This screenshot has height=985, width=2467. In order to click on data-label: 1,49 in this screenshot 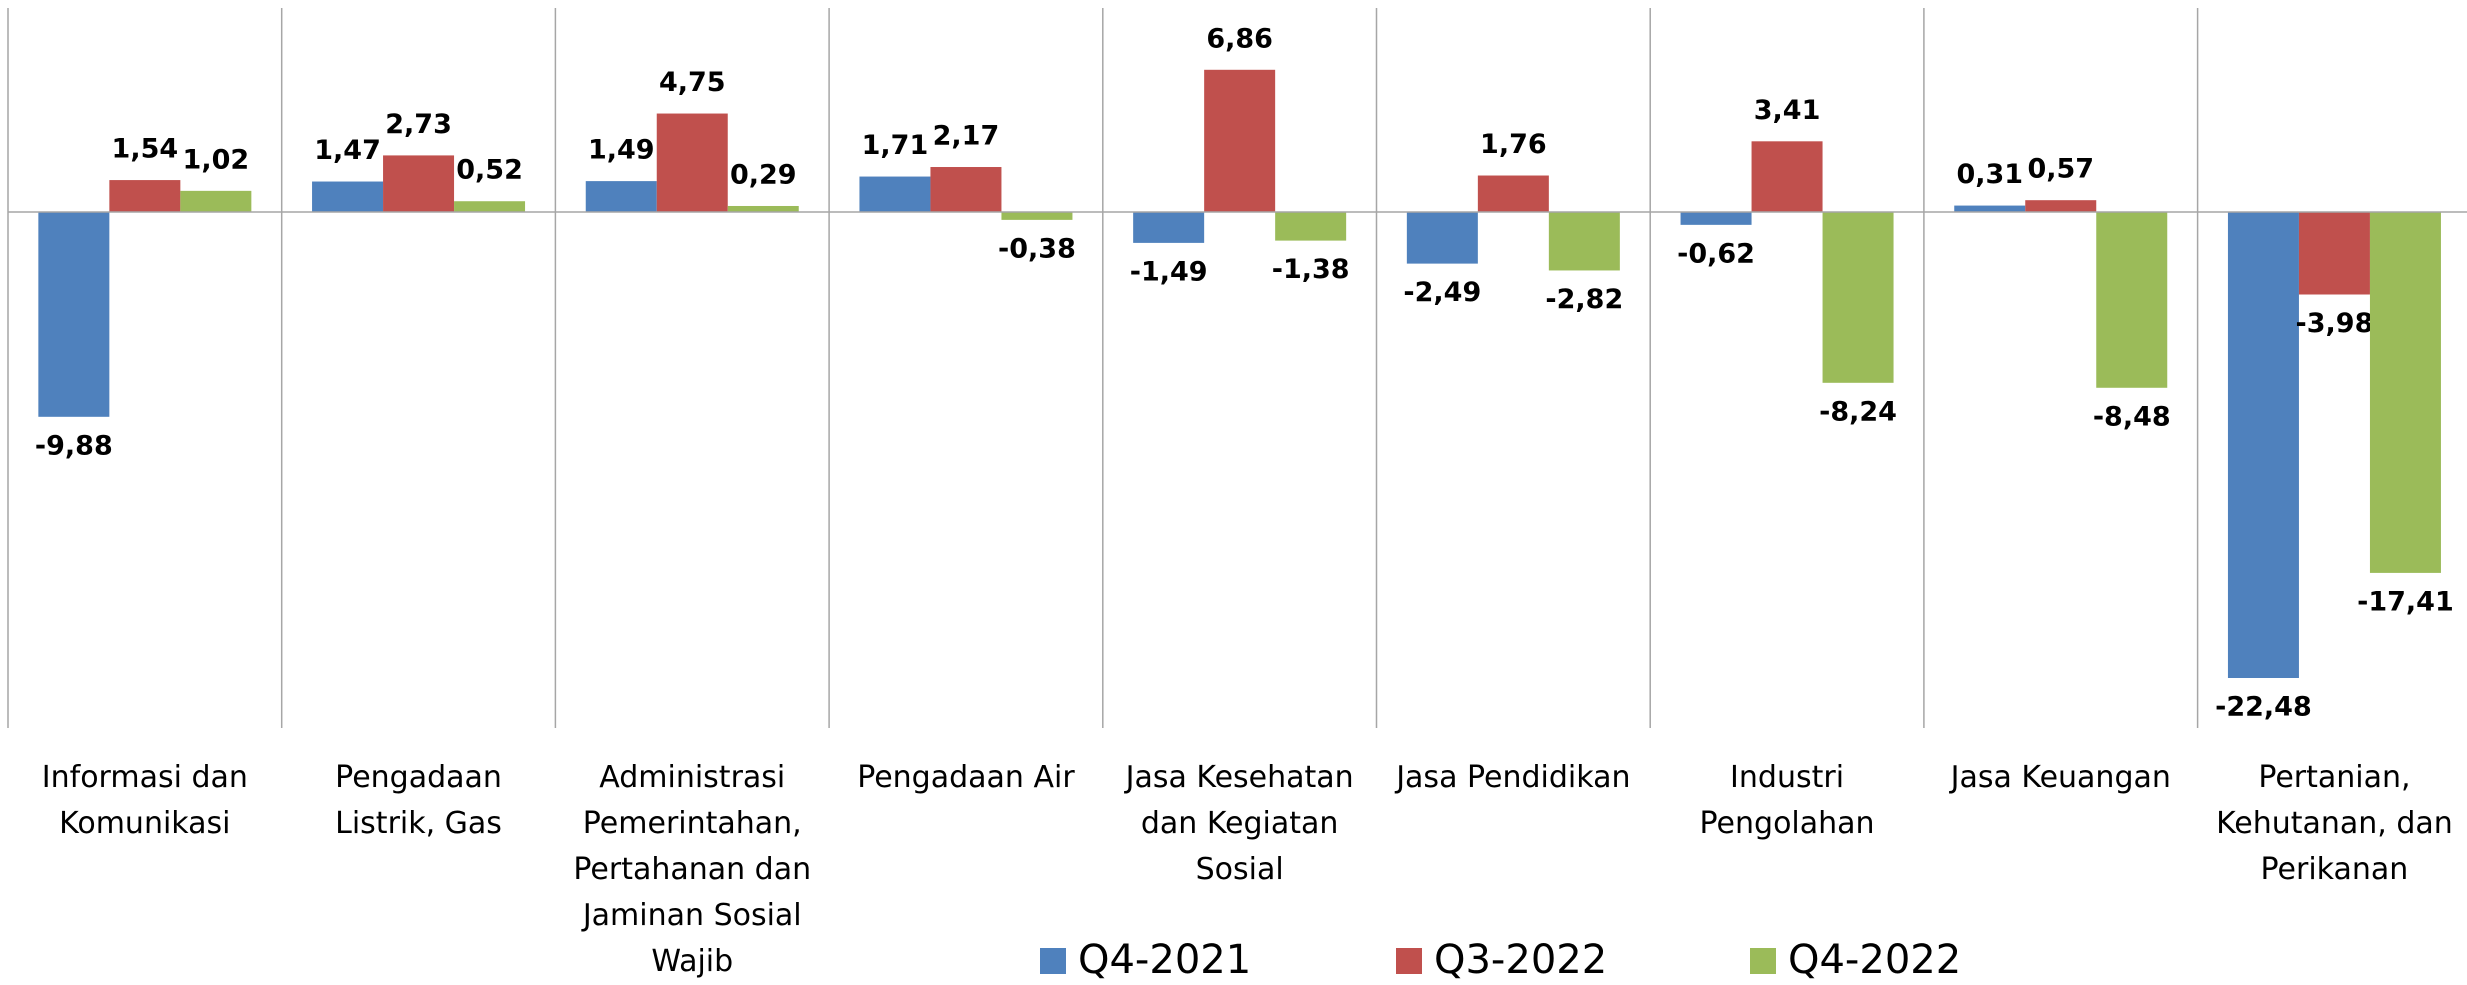, I will do `click(621, 150)`.